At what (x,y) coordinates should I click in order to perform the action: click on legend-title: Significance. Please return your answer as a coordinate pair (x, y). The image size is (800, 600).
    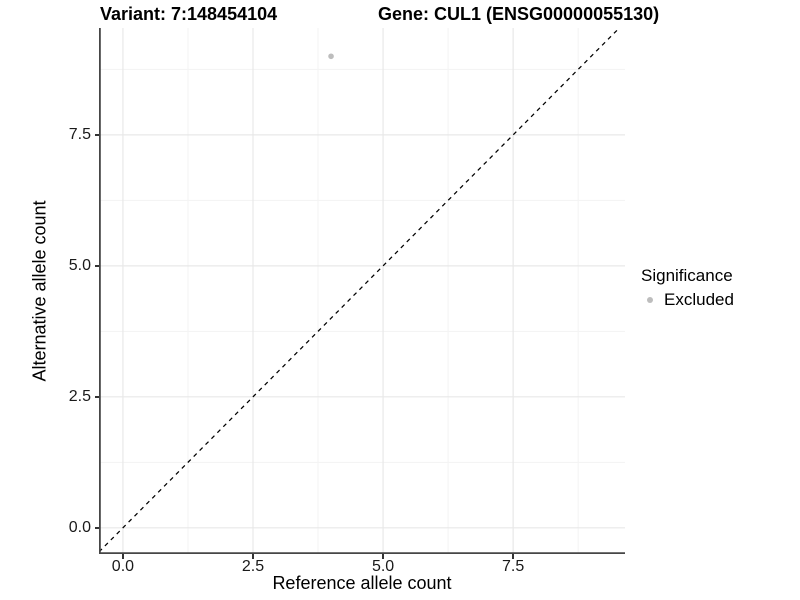
    Looking at the image, I should click on (687, 275).